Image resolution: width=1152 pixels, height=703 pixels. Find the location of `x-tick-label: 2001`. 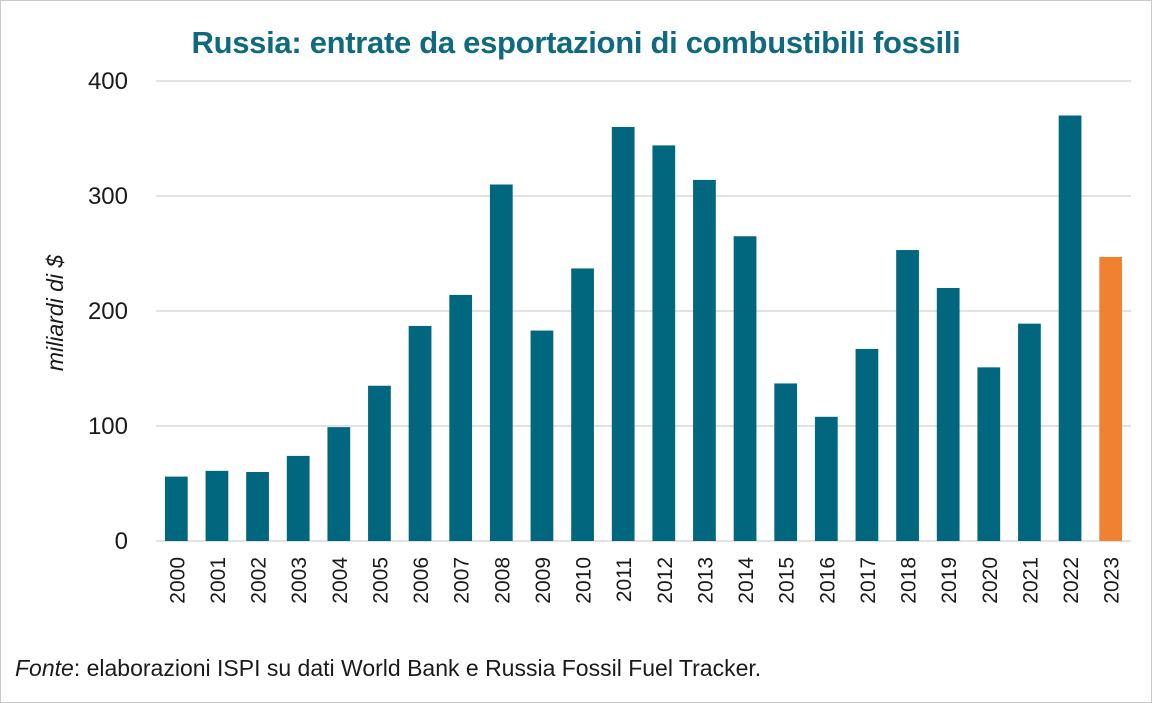

x-tick-label: 2001 is located at coordinates (218, 580).